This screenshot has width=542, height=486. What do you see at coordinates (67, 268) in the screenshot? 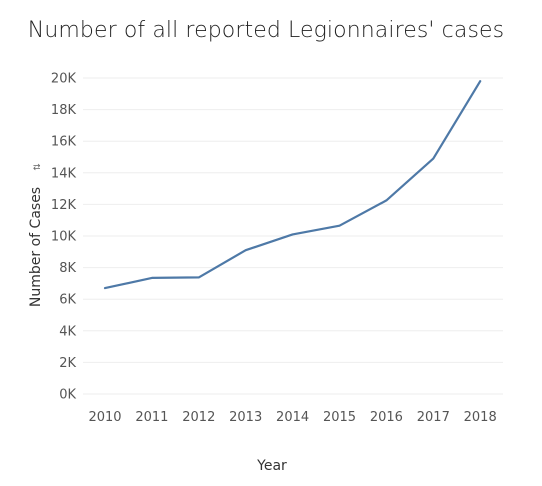
I see `y-tick-label: 8K` at bounding box center [67, 268].